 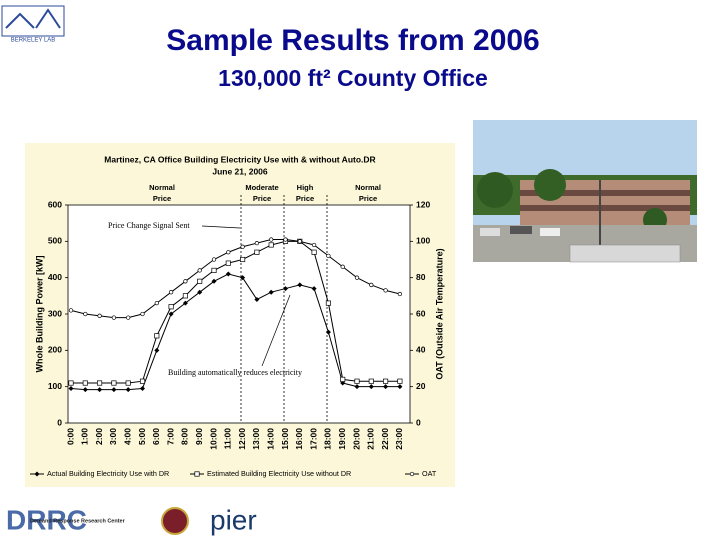 I want to click on x-tick-label: 0:00, so click(x=70, y=436).